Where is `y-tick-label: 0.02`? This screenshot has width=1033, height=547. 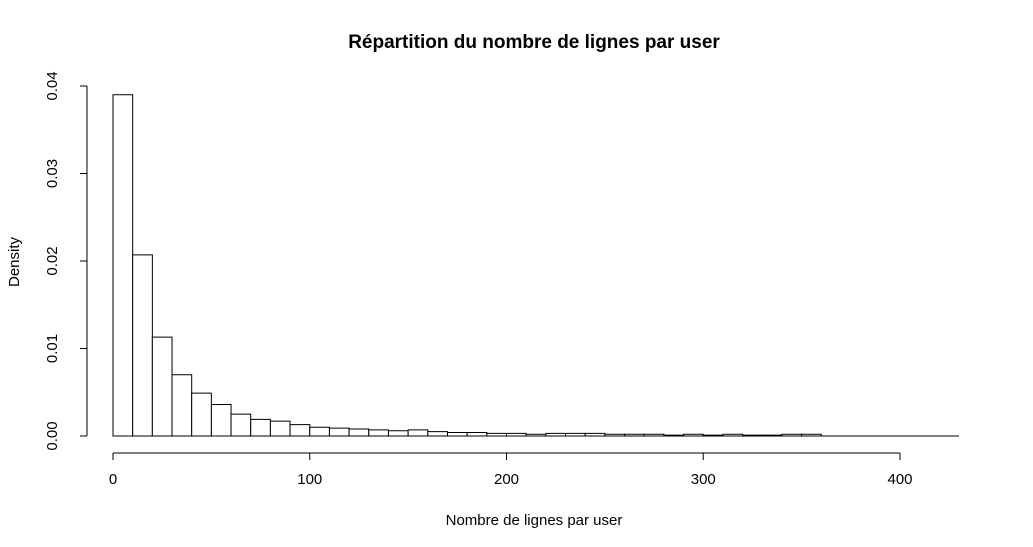 y-tick-label: 0.02 is located at coordinates (52, 260).